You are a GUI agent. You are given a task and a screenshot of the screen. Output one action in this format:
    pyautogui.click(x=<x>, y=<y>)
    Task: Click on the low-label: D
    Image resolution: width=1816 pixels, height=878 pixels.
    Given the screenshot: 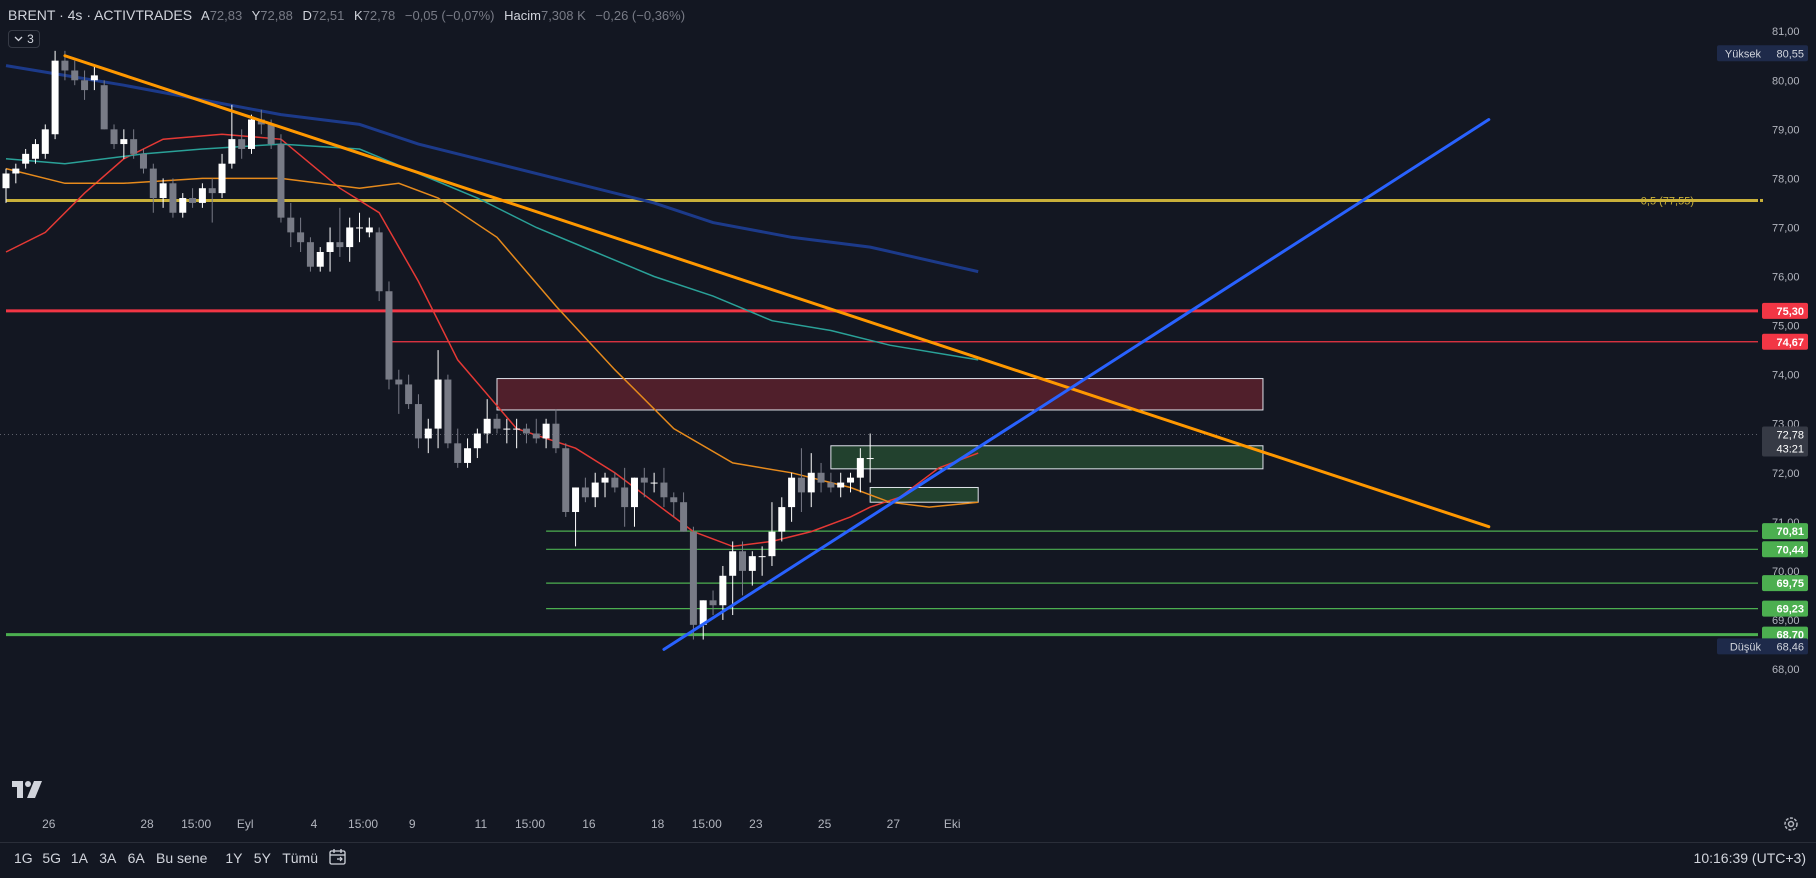 What is the action you would take?
    pyautogui.click(x=307, y=15)
    